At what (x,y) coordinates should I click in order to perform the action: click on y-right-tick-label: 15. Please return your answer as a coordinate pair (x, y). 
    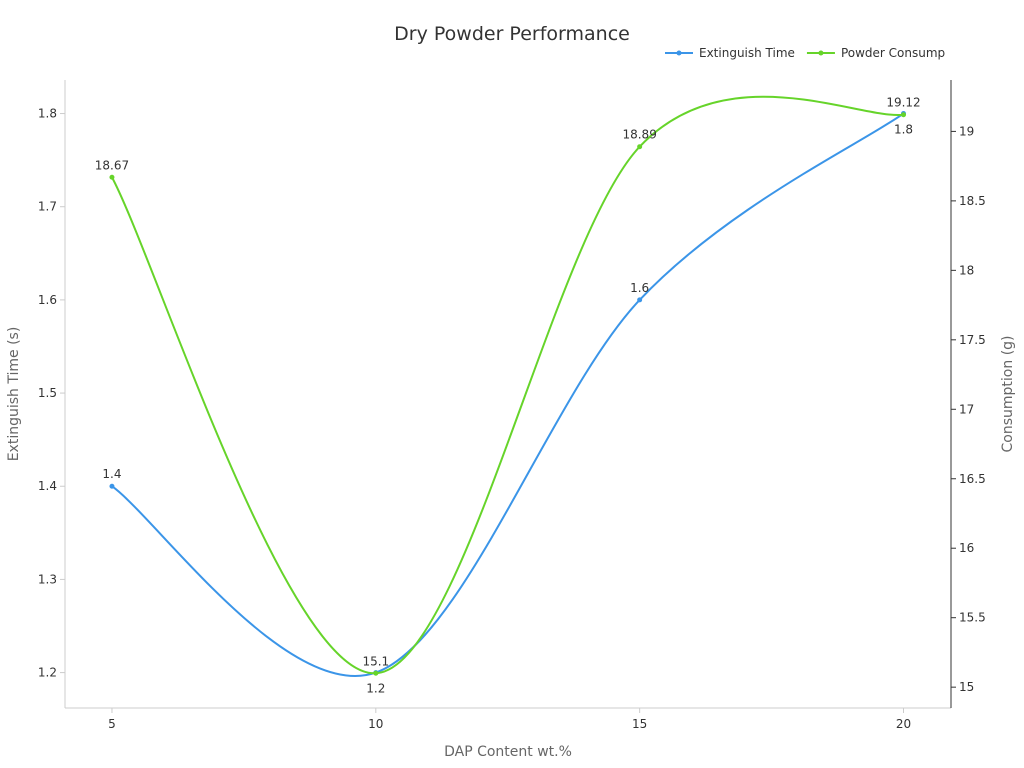
    Looking at the image, I should click on (966, 687).